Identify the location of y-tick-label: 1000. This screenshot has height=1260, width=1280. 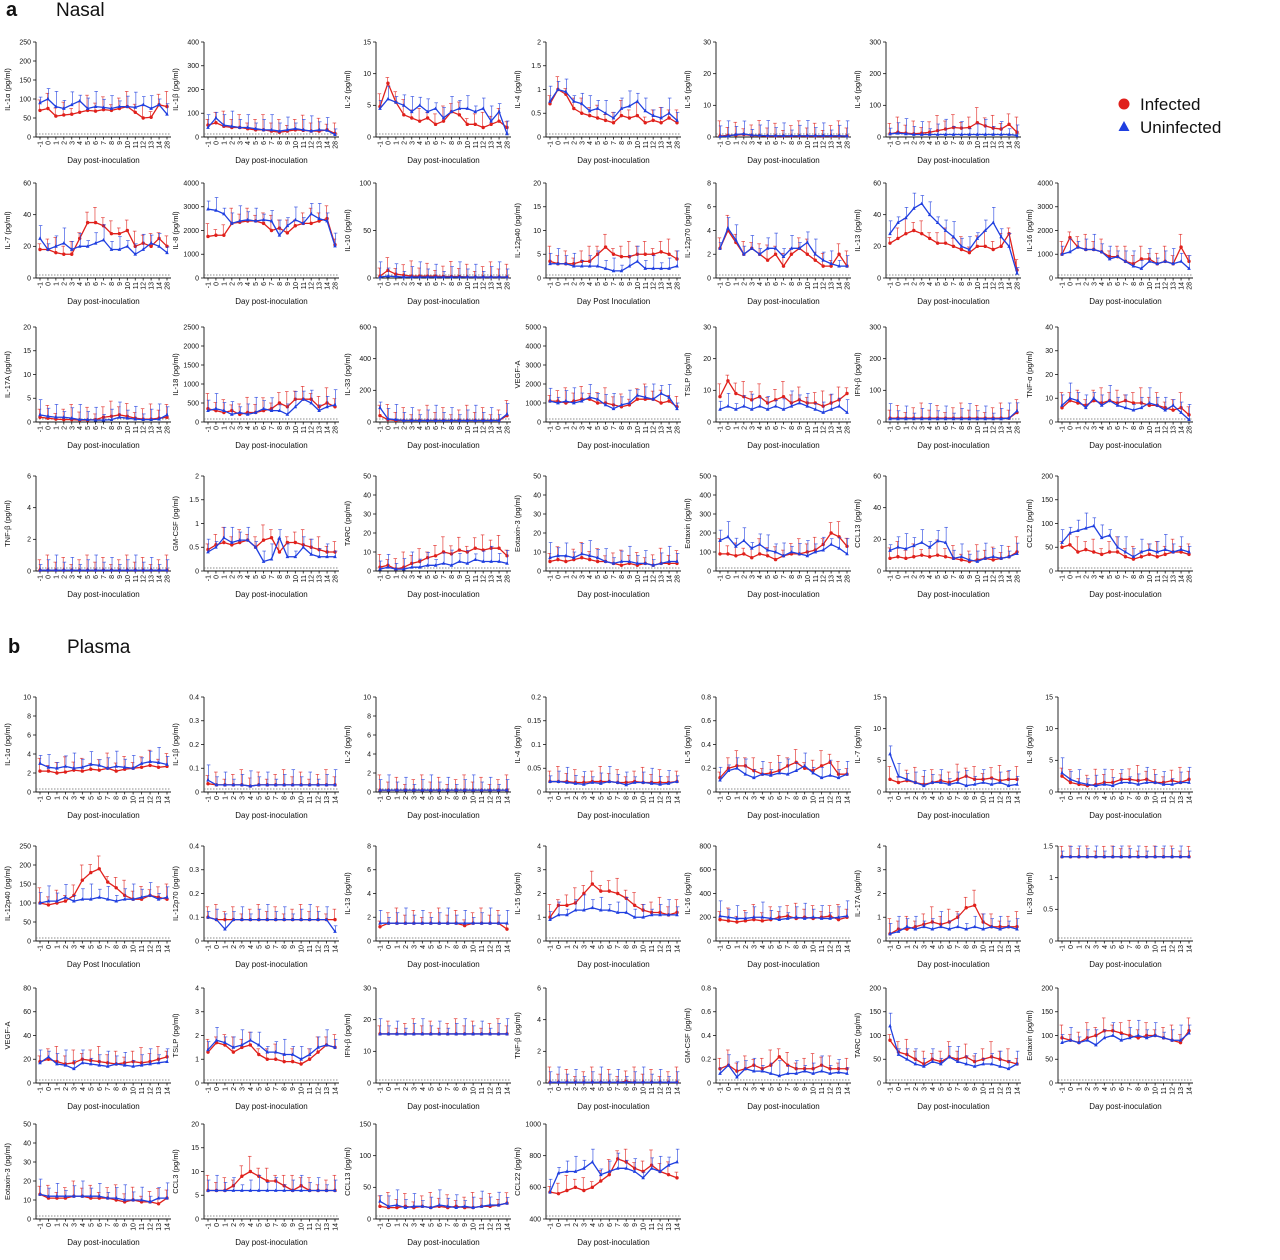
(191, 384).